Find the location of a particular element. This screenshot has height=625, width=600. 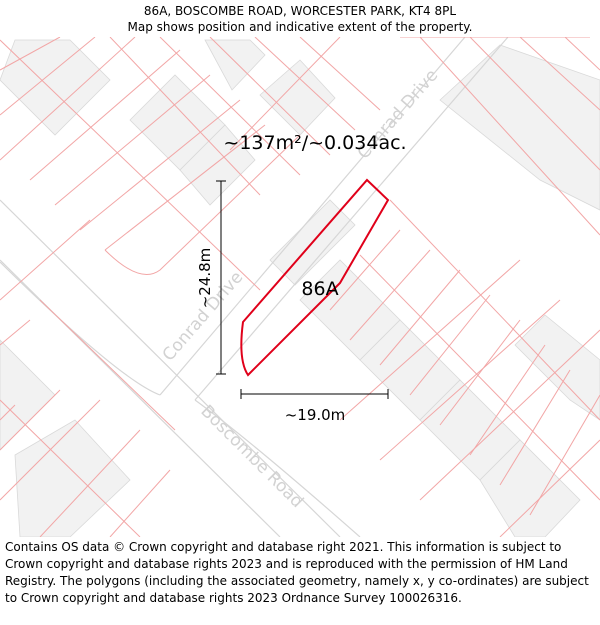

plot-label: 86A is located at coordinates (319, 289).